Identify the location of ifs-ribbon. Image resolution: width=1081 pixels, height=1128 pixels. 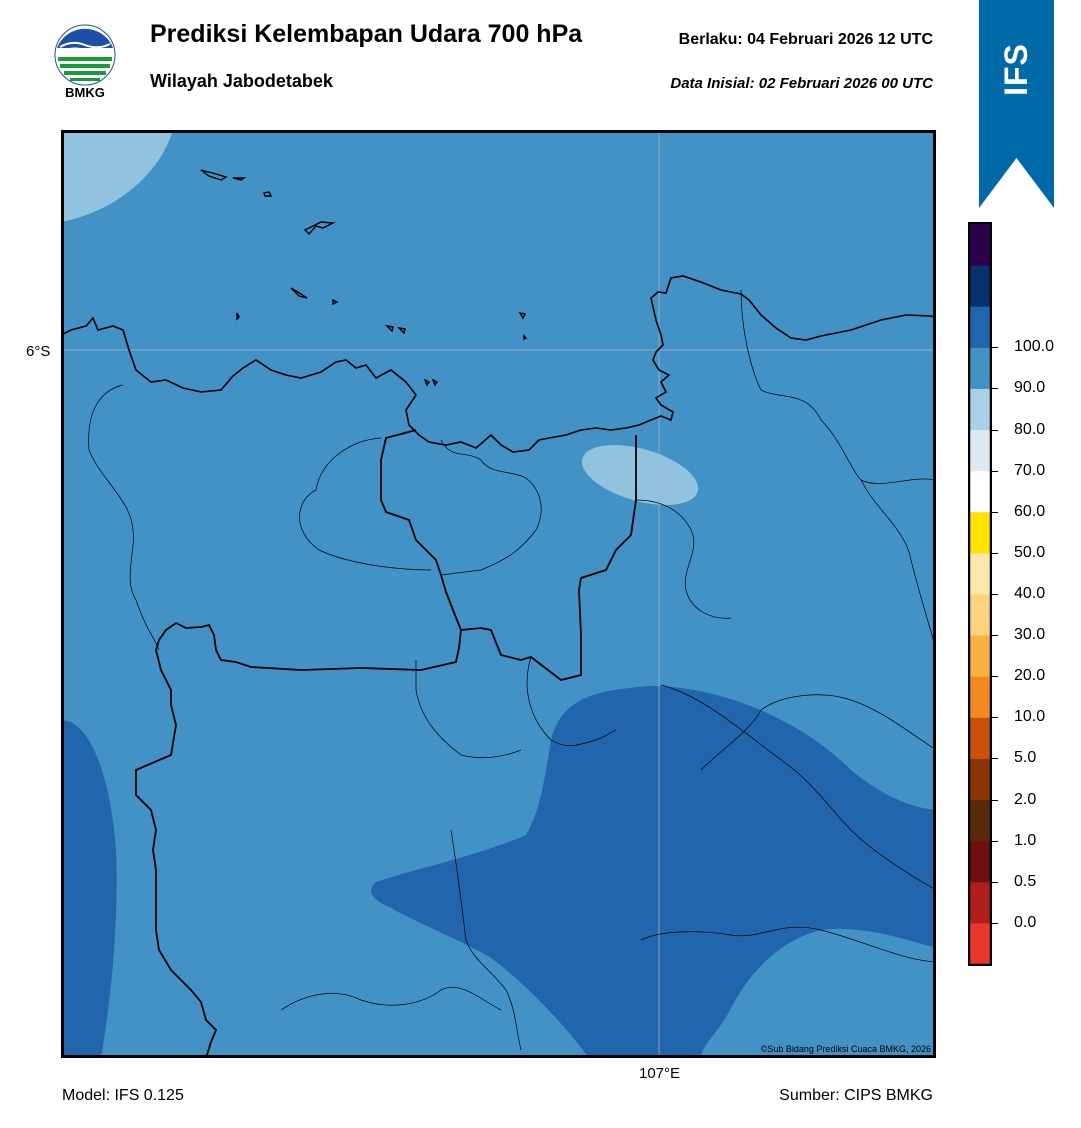
(1016, 104).